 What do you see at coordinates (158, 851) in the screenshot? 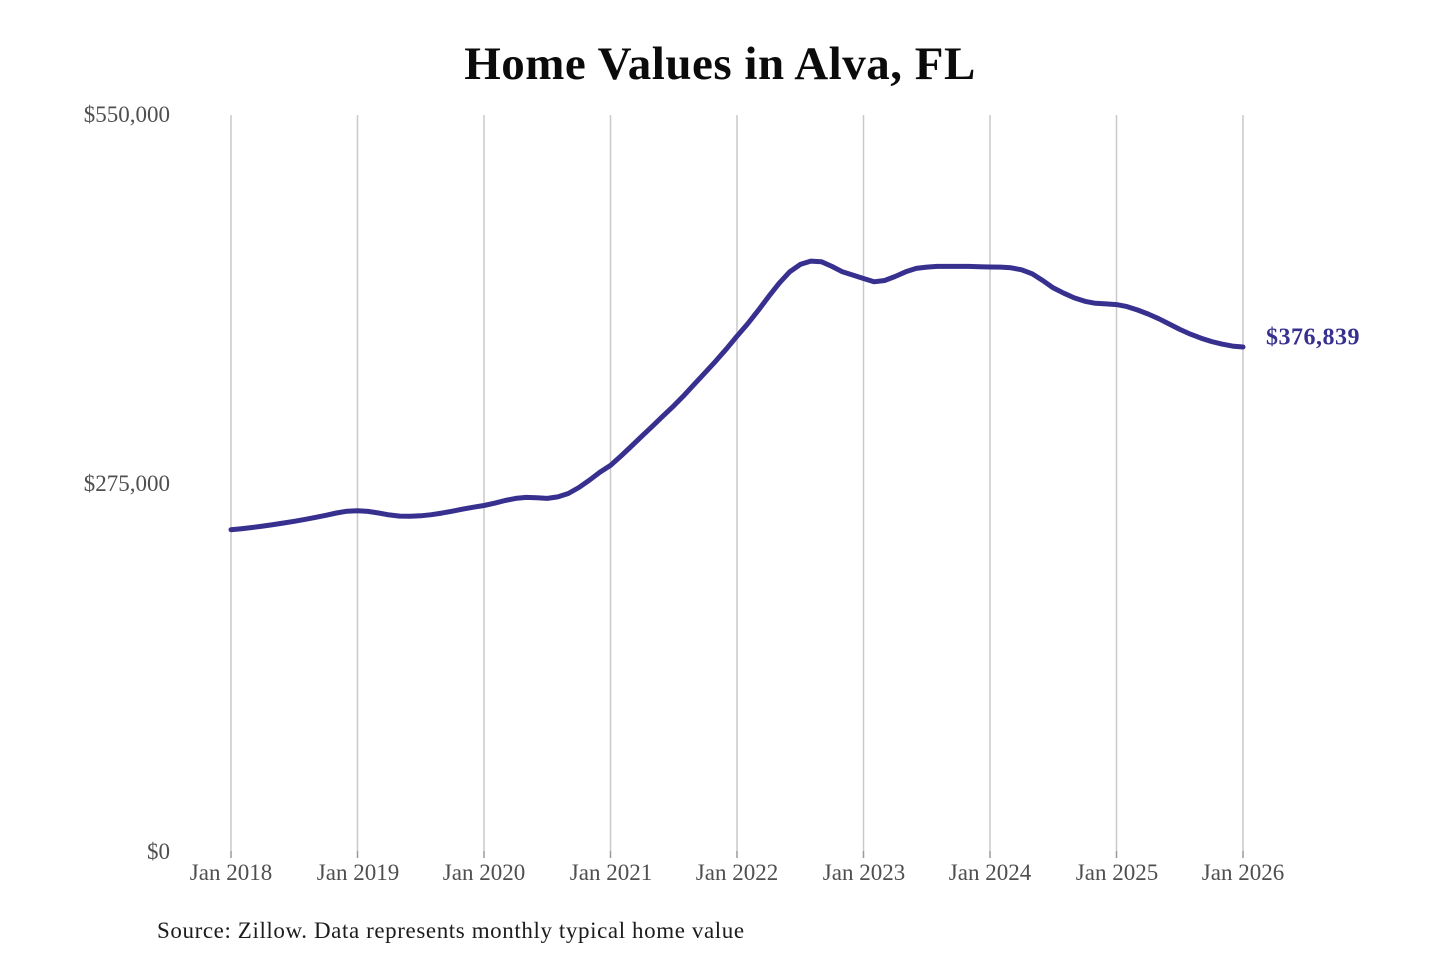
I see `y-tick-label: $0` at bounding box center [158, 851].